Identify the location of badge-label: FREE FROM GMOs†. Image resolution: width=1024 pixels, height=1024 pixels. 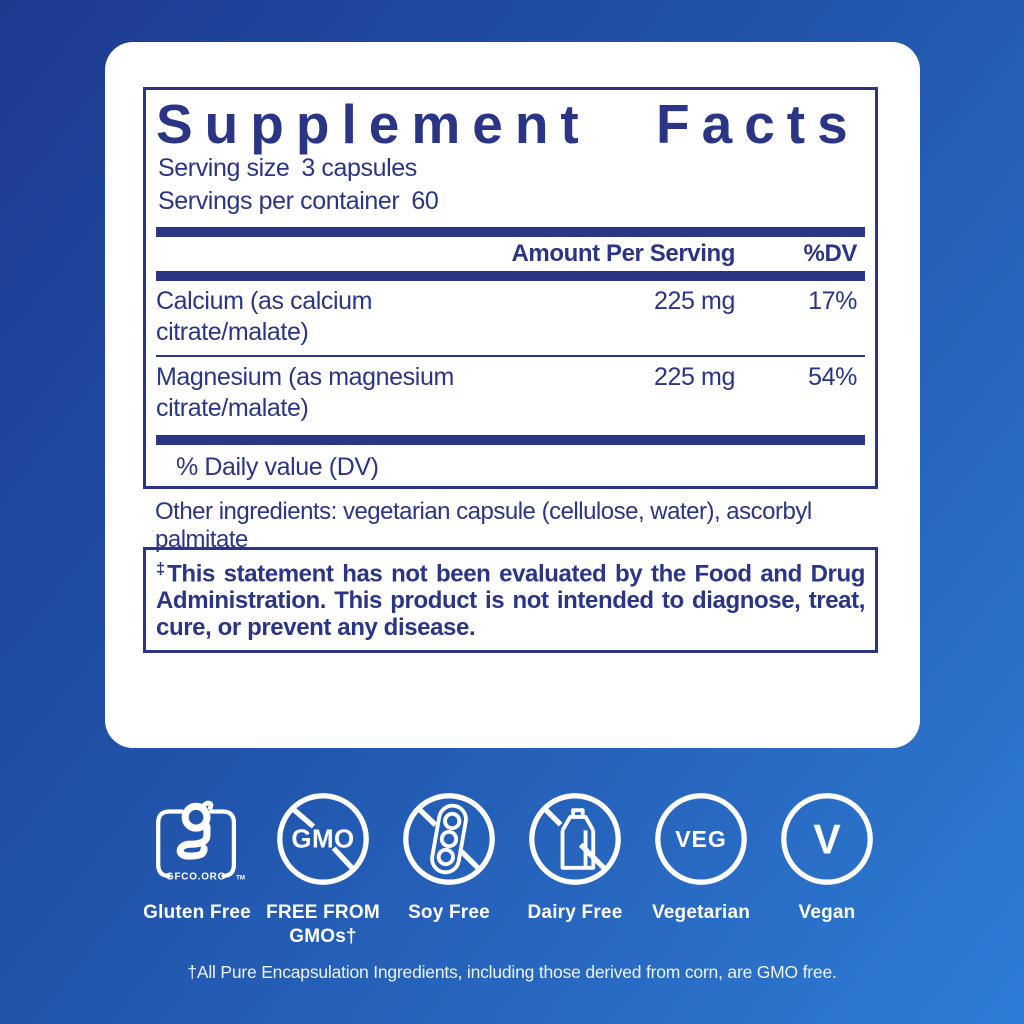
(323, 924).